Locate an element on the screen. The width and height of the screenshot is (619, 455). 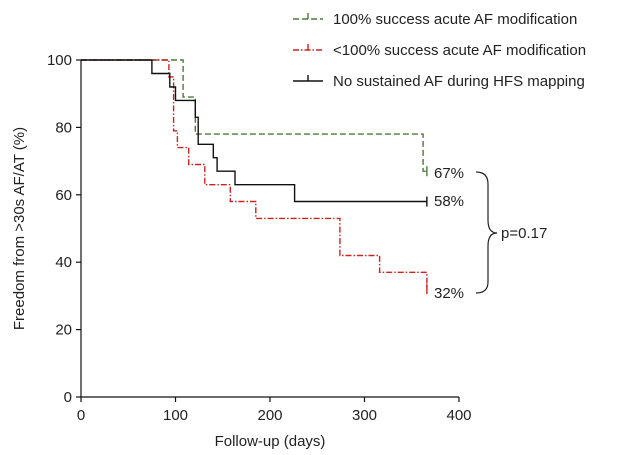
annotations: 67% 58% 32% p=0.17 is located at coordinates (490, 233).